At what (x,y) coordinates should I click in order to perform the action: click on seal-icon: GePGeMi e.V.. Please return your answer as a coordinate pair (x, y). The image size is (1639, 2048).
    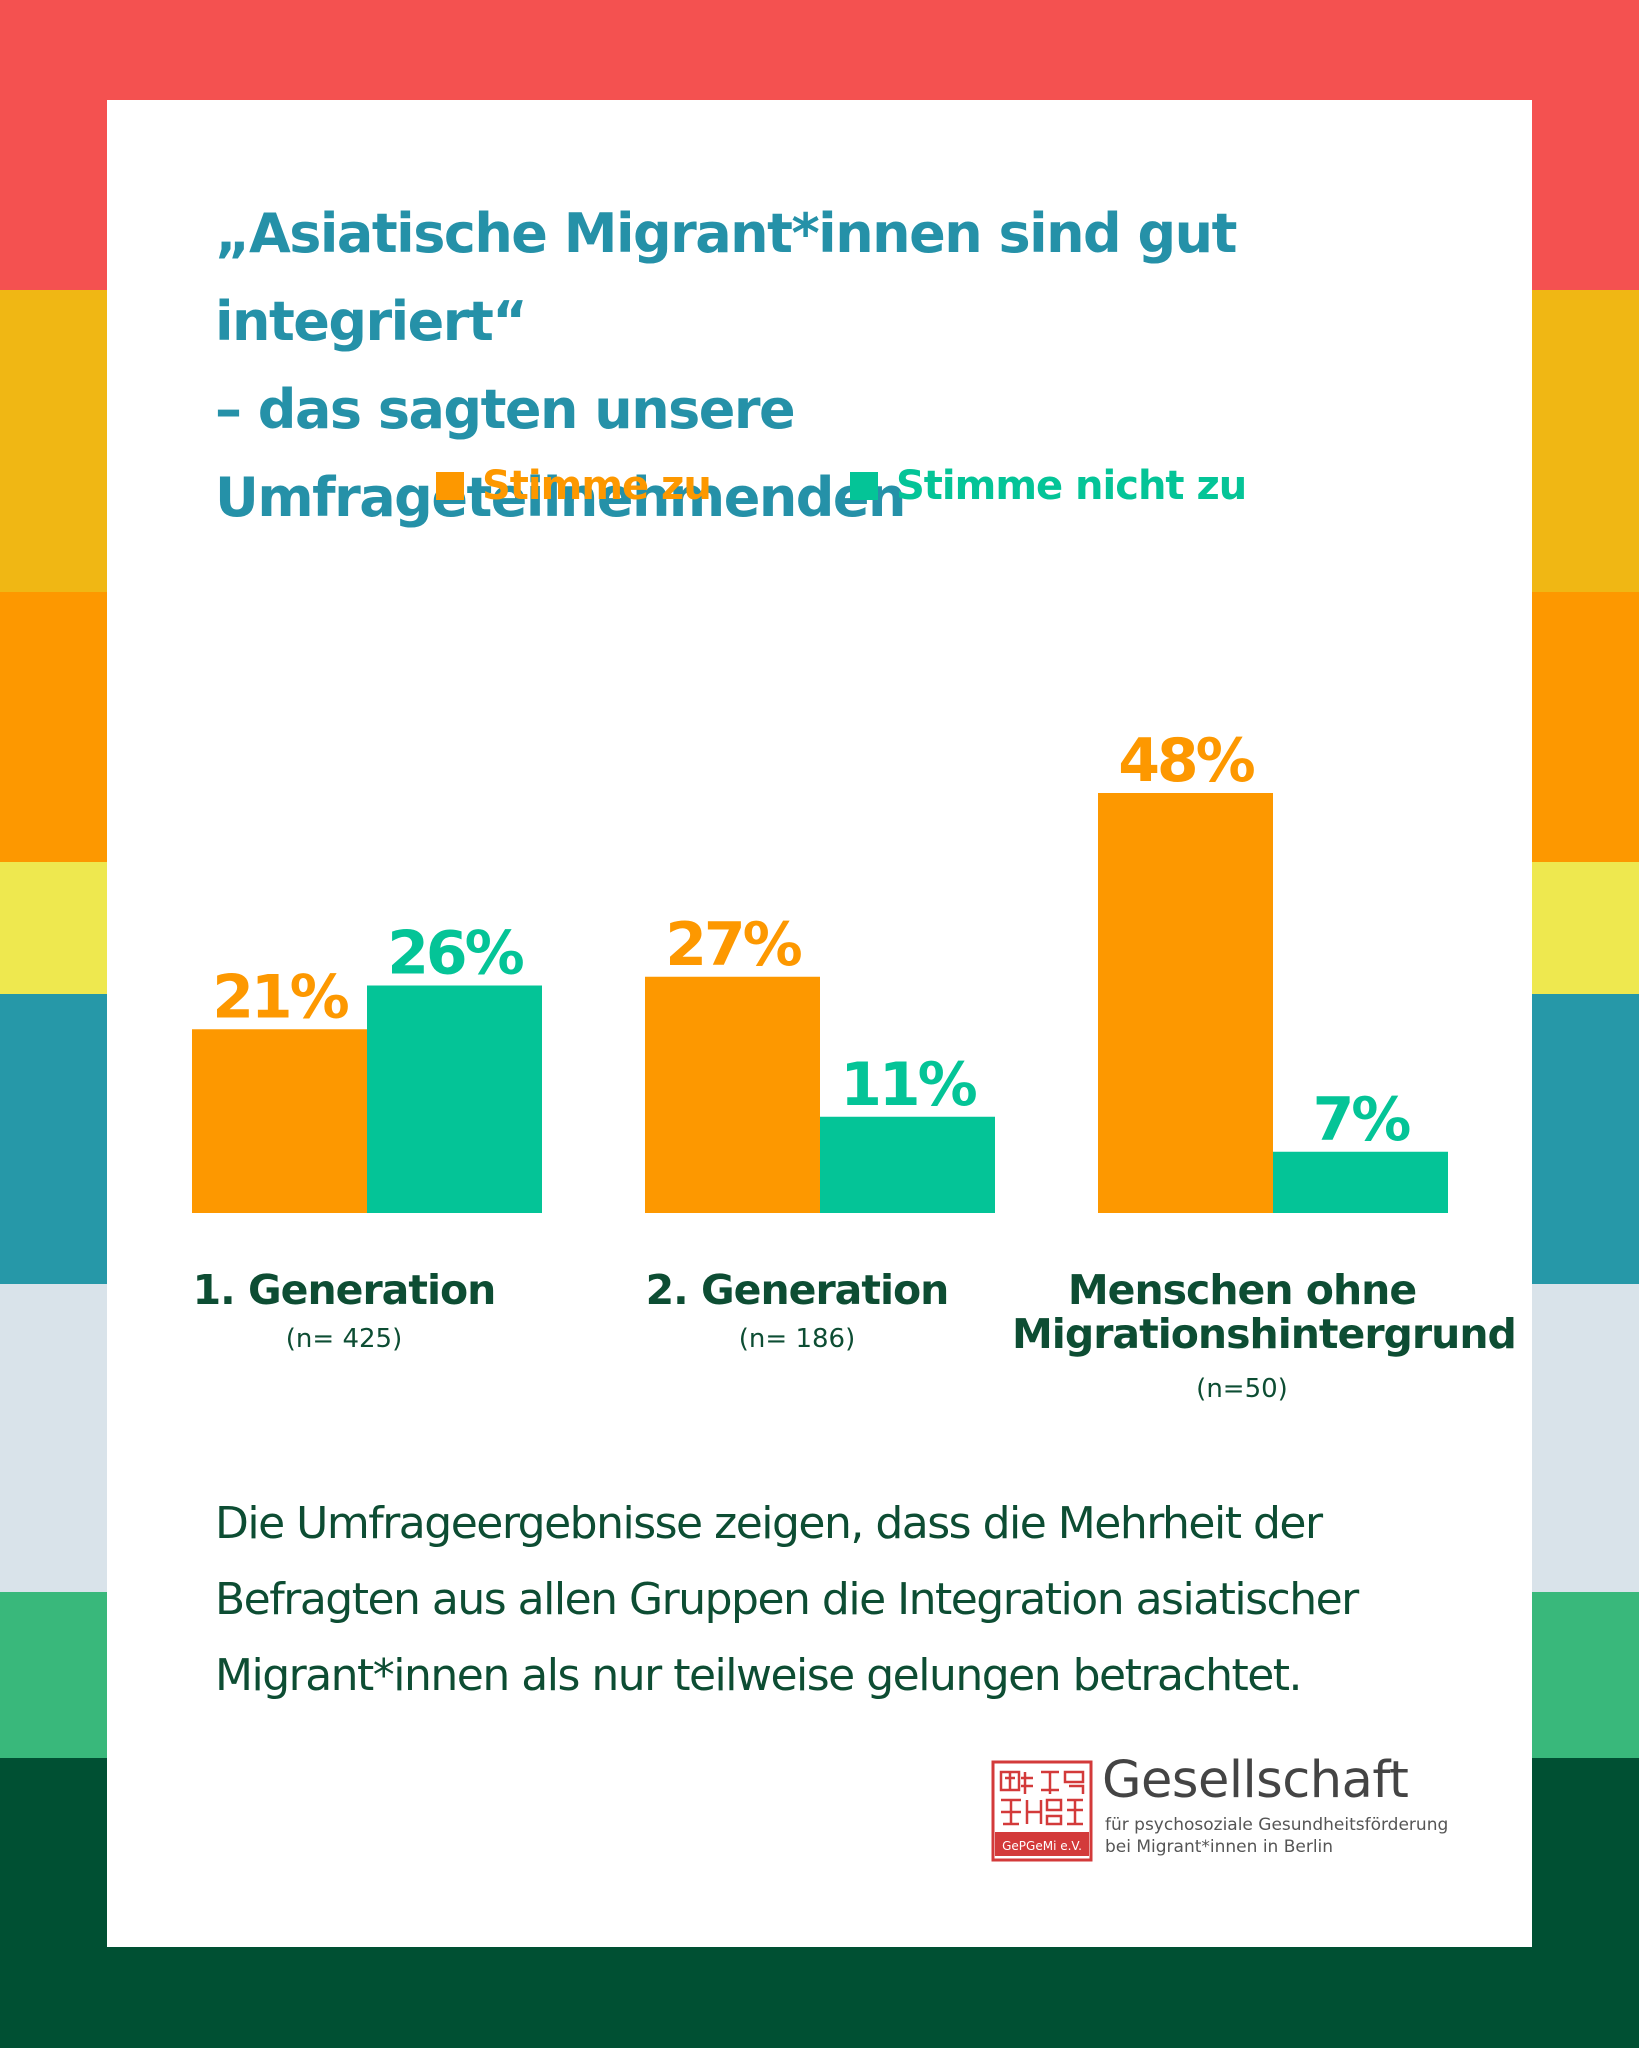
    Looking at the image, I should click on (1042, 1811).